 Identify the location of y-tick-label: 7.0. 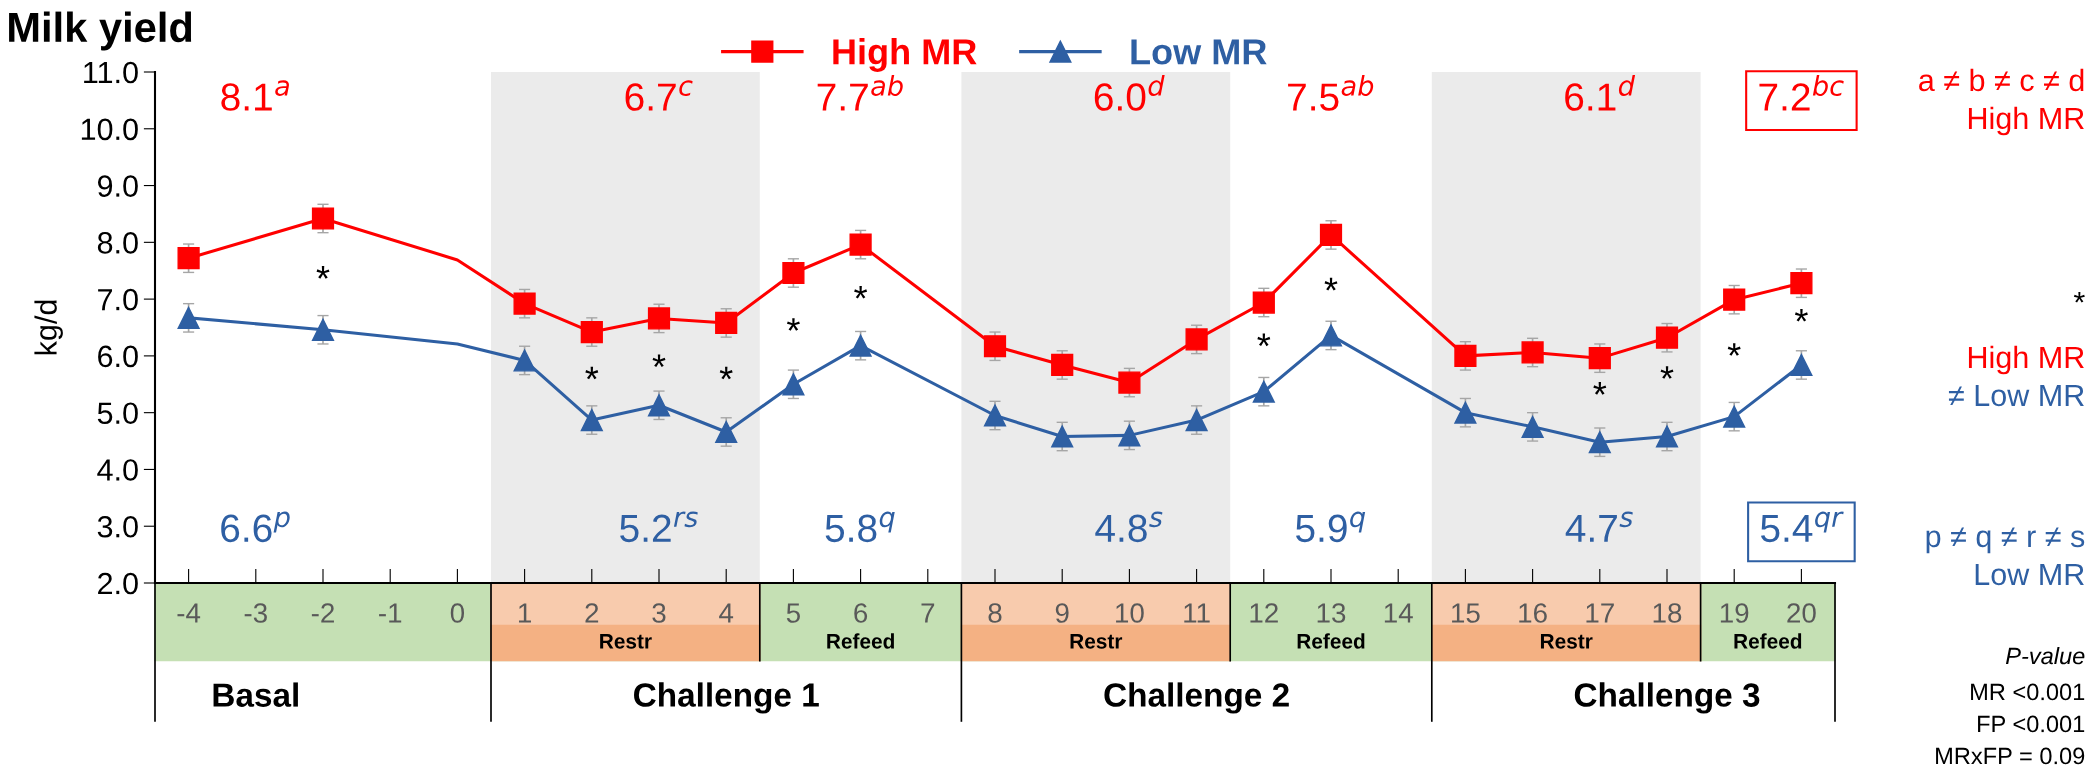
(118, 299).